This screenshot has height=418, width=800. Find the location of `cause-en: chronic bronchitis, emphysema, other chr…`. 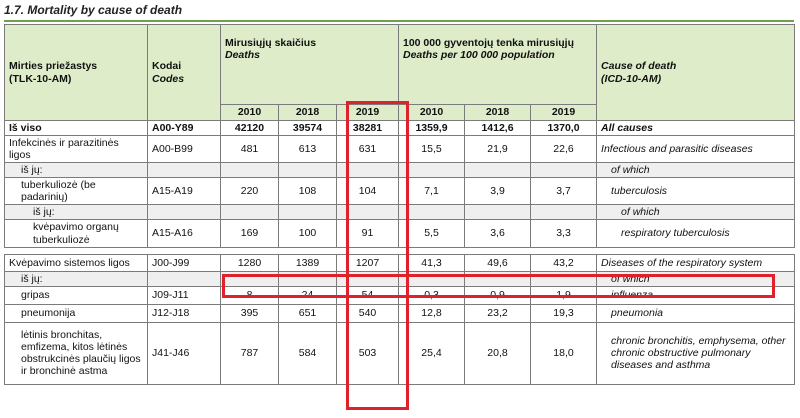

cause-en: chronic bronchitis, emphysema, other chr… is located at coordinates (696, 353).